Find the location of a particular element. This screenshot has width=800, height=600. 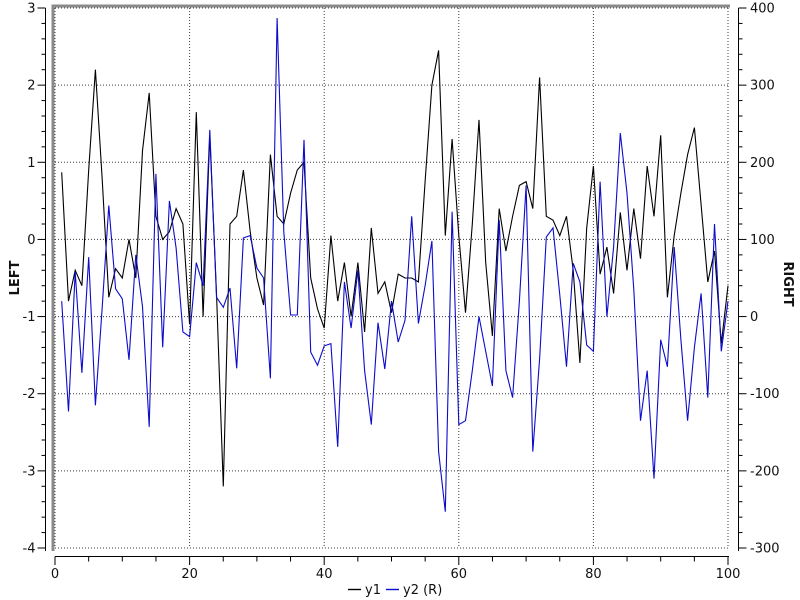

right-tick-label: -300 is located at coordinates (765, 549).